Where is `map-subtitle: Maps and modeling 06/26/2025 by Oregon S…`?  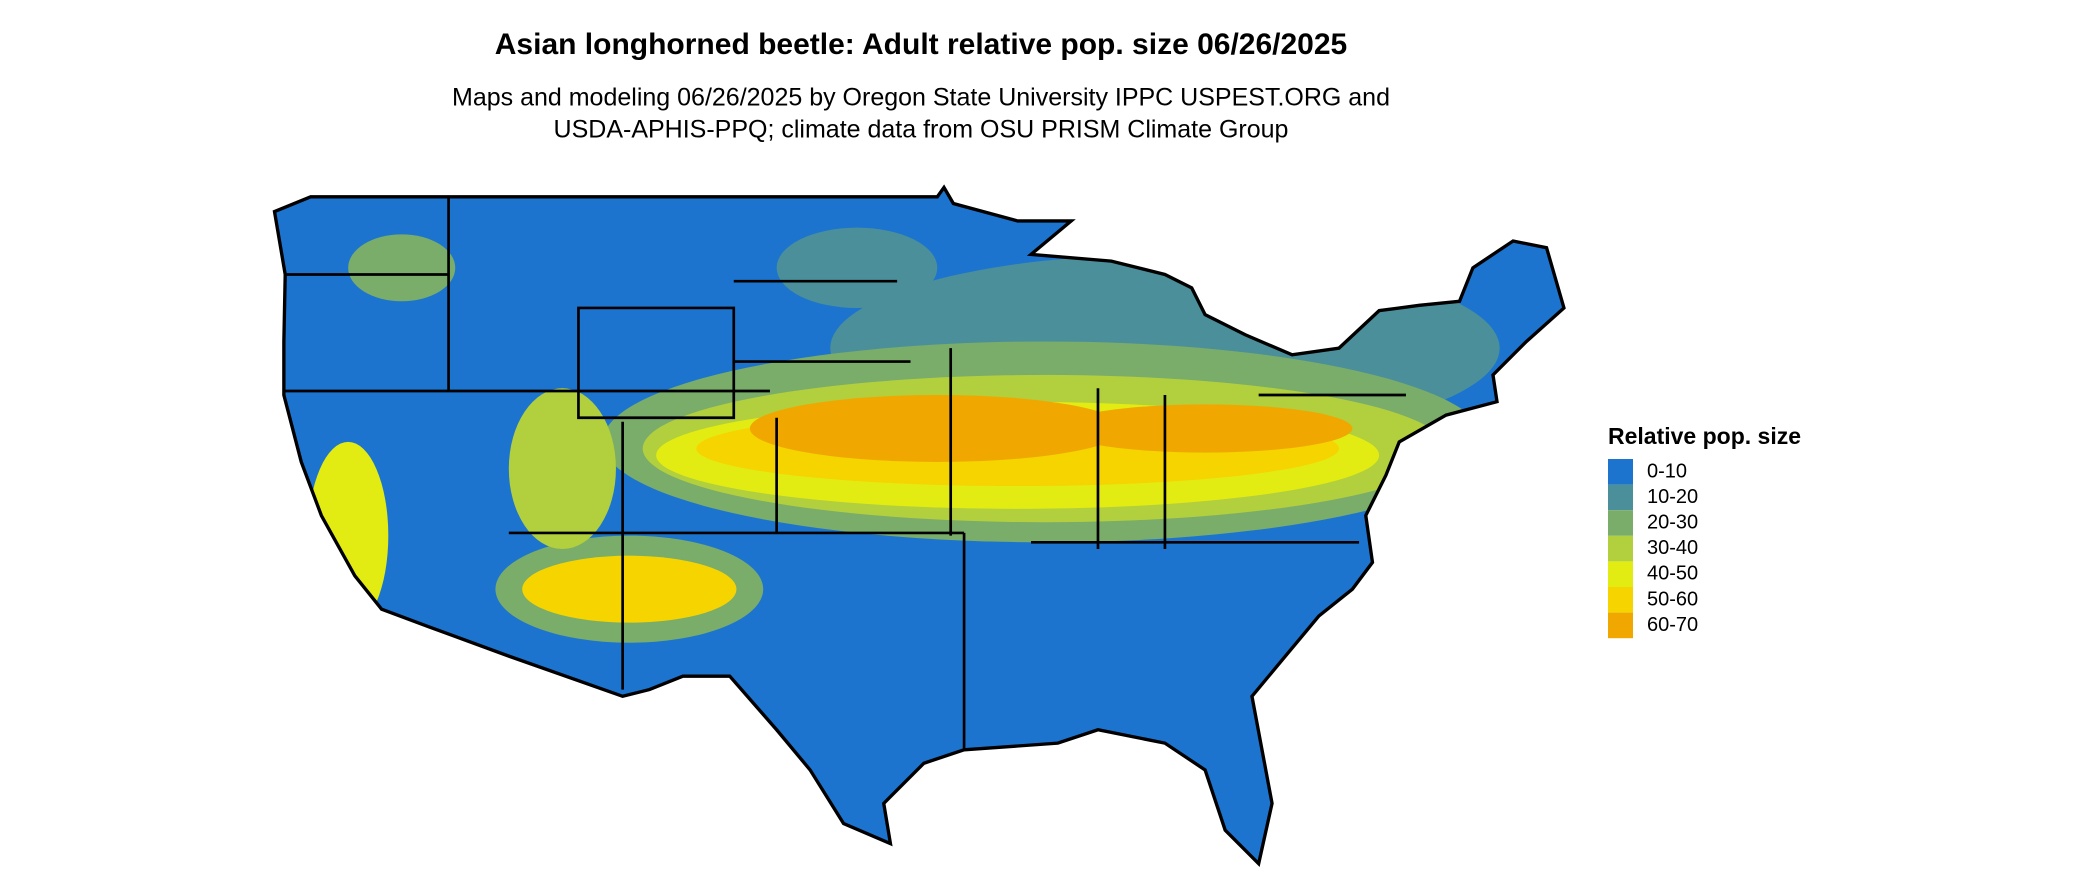 map-subtitle: Maps and modeling 06/26/2025 by Oregon S… is located at coordinates (921, 98).